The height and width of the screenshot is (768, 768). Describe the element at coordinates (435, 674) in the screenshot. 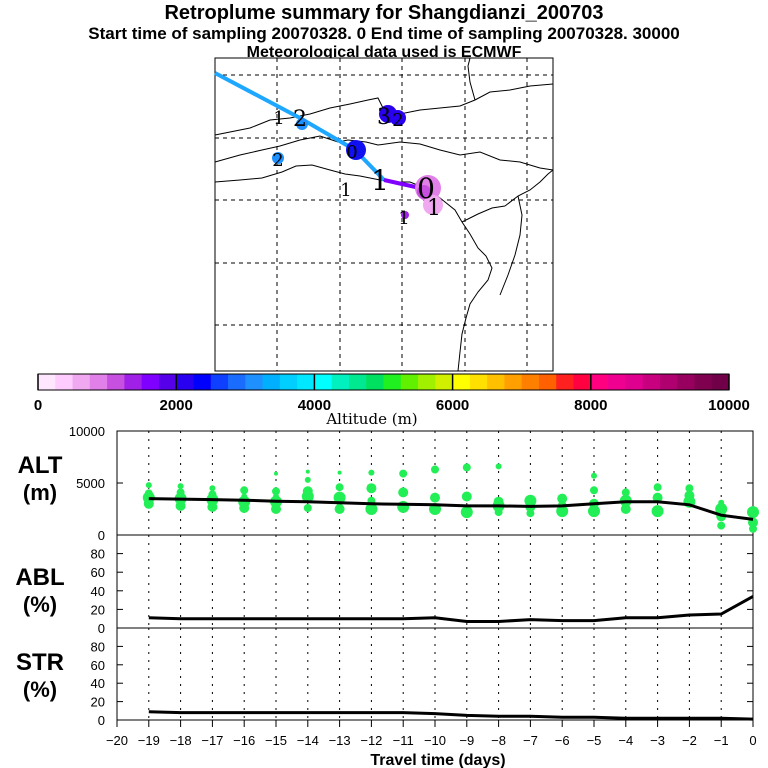

I see `panel-frame` at that location.